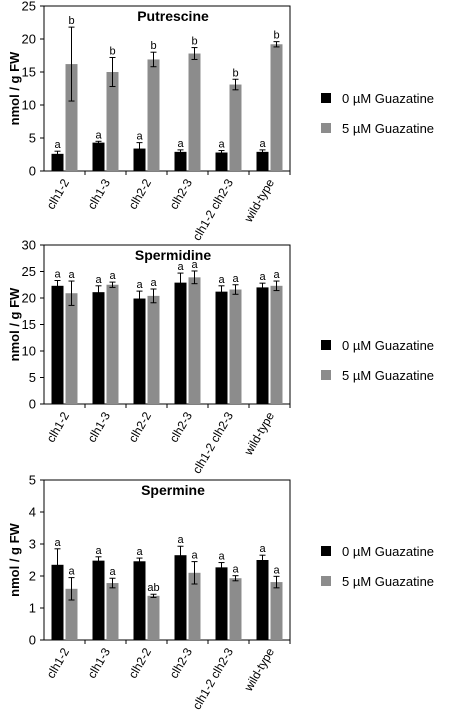  I want to click on y-tick-label: 4, so click(32, 512).